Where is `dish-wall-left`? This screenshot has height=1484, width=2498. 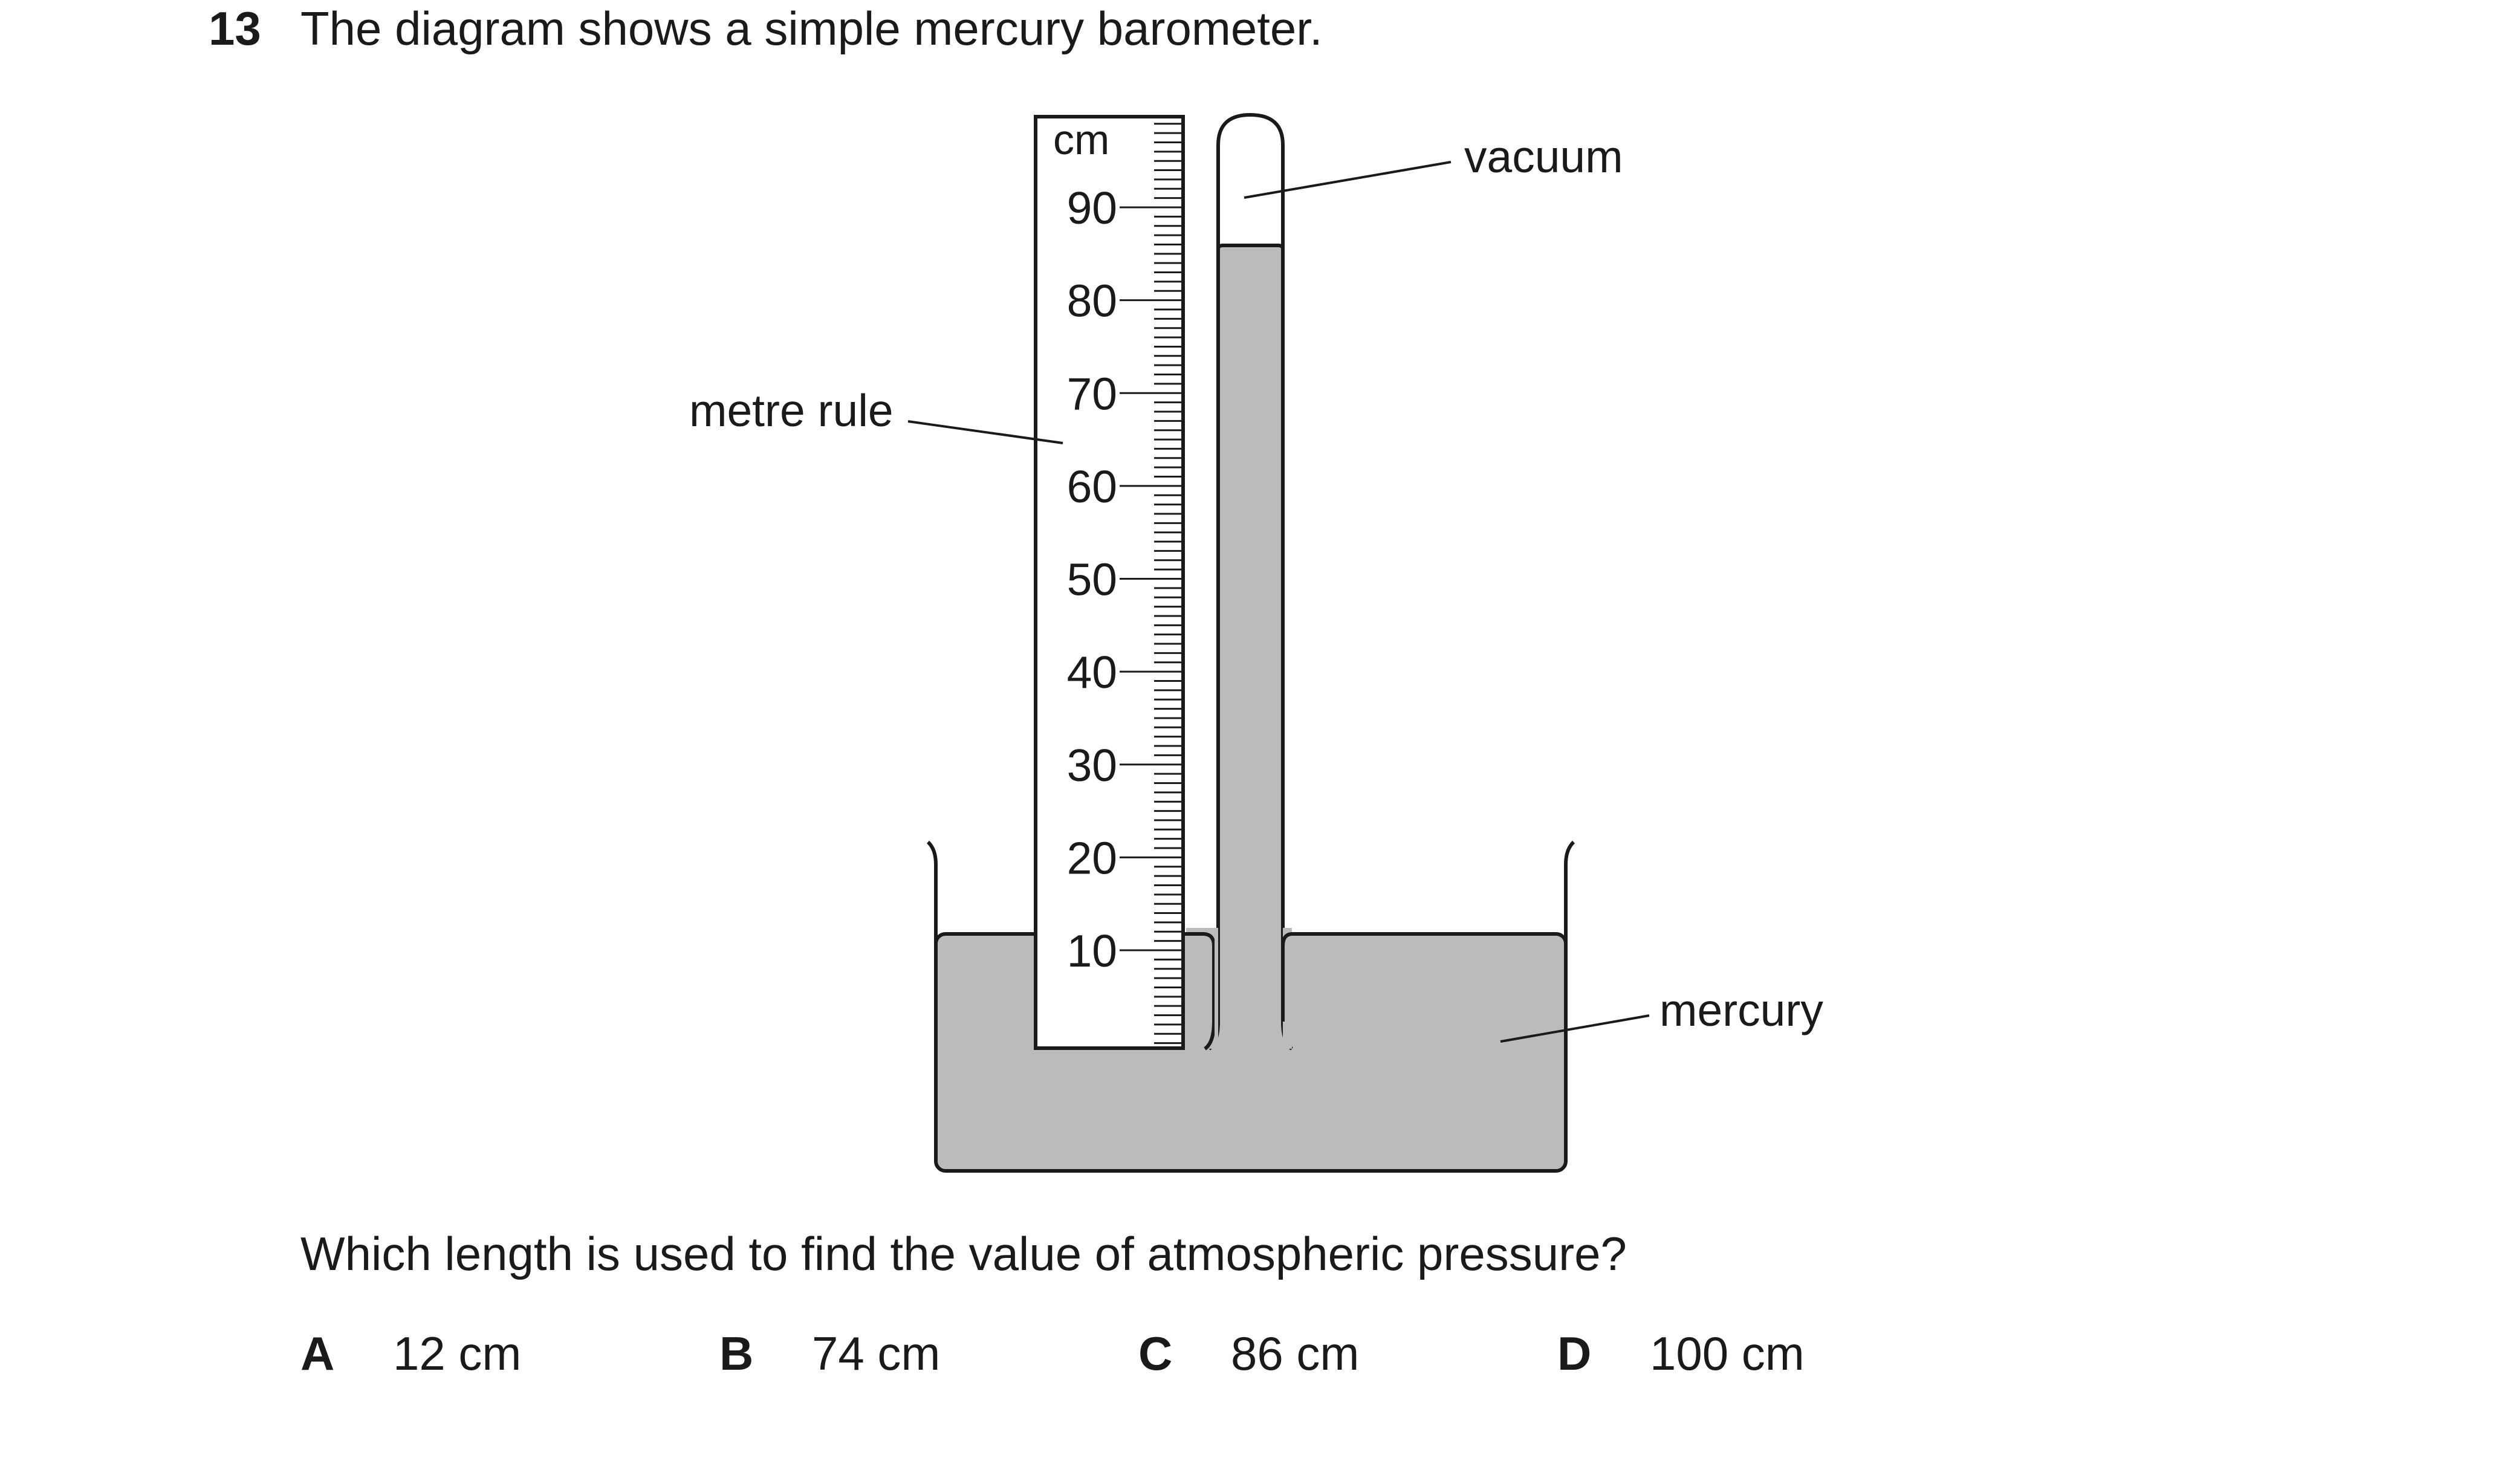
dish-wall-left is located at coordinates (932, 995).